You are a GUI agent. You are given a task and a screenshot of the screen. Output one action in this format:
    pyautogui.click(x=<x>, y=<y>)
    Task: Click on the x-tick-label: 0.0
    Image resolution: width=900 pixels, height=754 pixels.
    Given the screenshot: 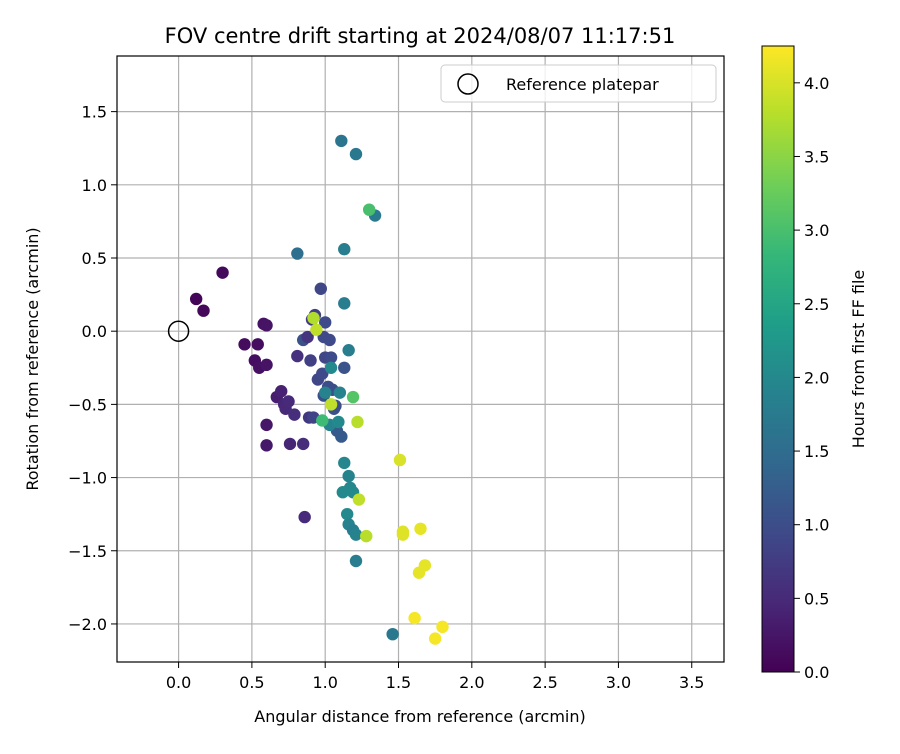 What is the action you would take?
    pyautogui.click(x=178, y=682)
    